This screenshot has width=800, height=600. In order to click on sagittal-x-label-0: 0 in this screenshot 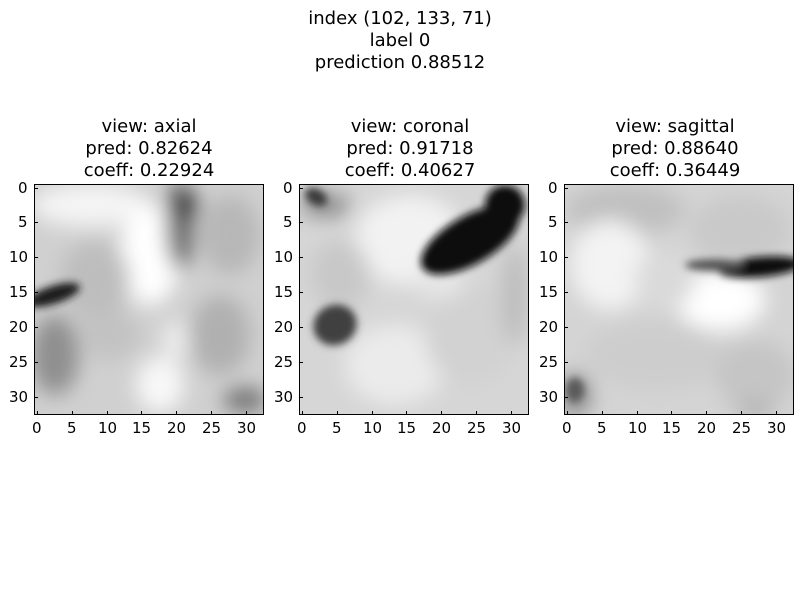, I will do `click(567, 428)`.